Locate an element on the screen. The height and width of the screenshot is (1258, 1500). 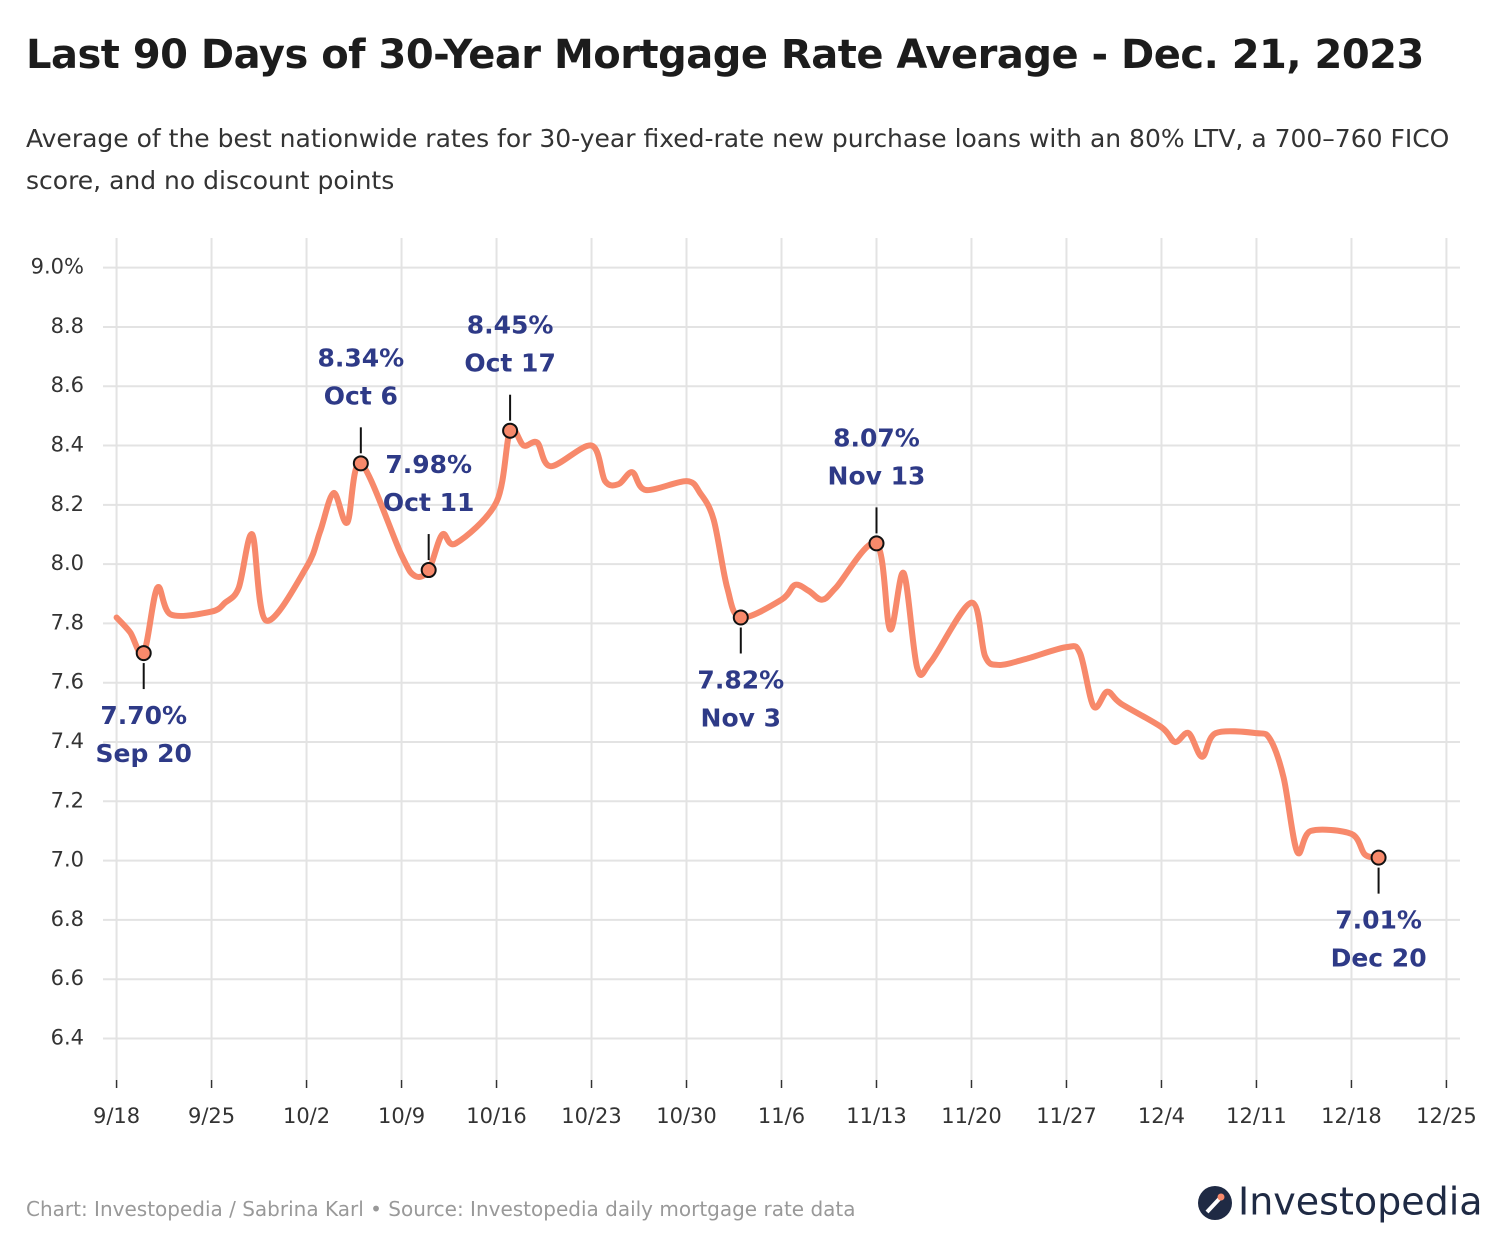
annotation-date: Oct 6 is located at coordinates (361, 395).